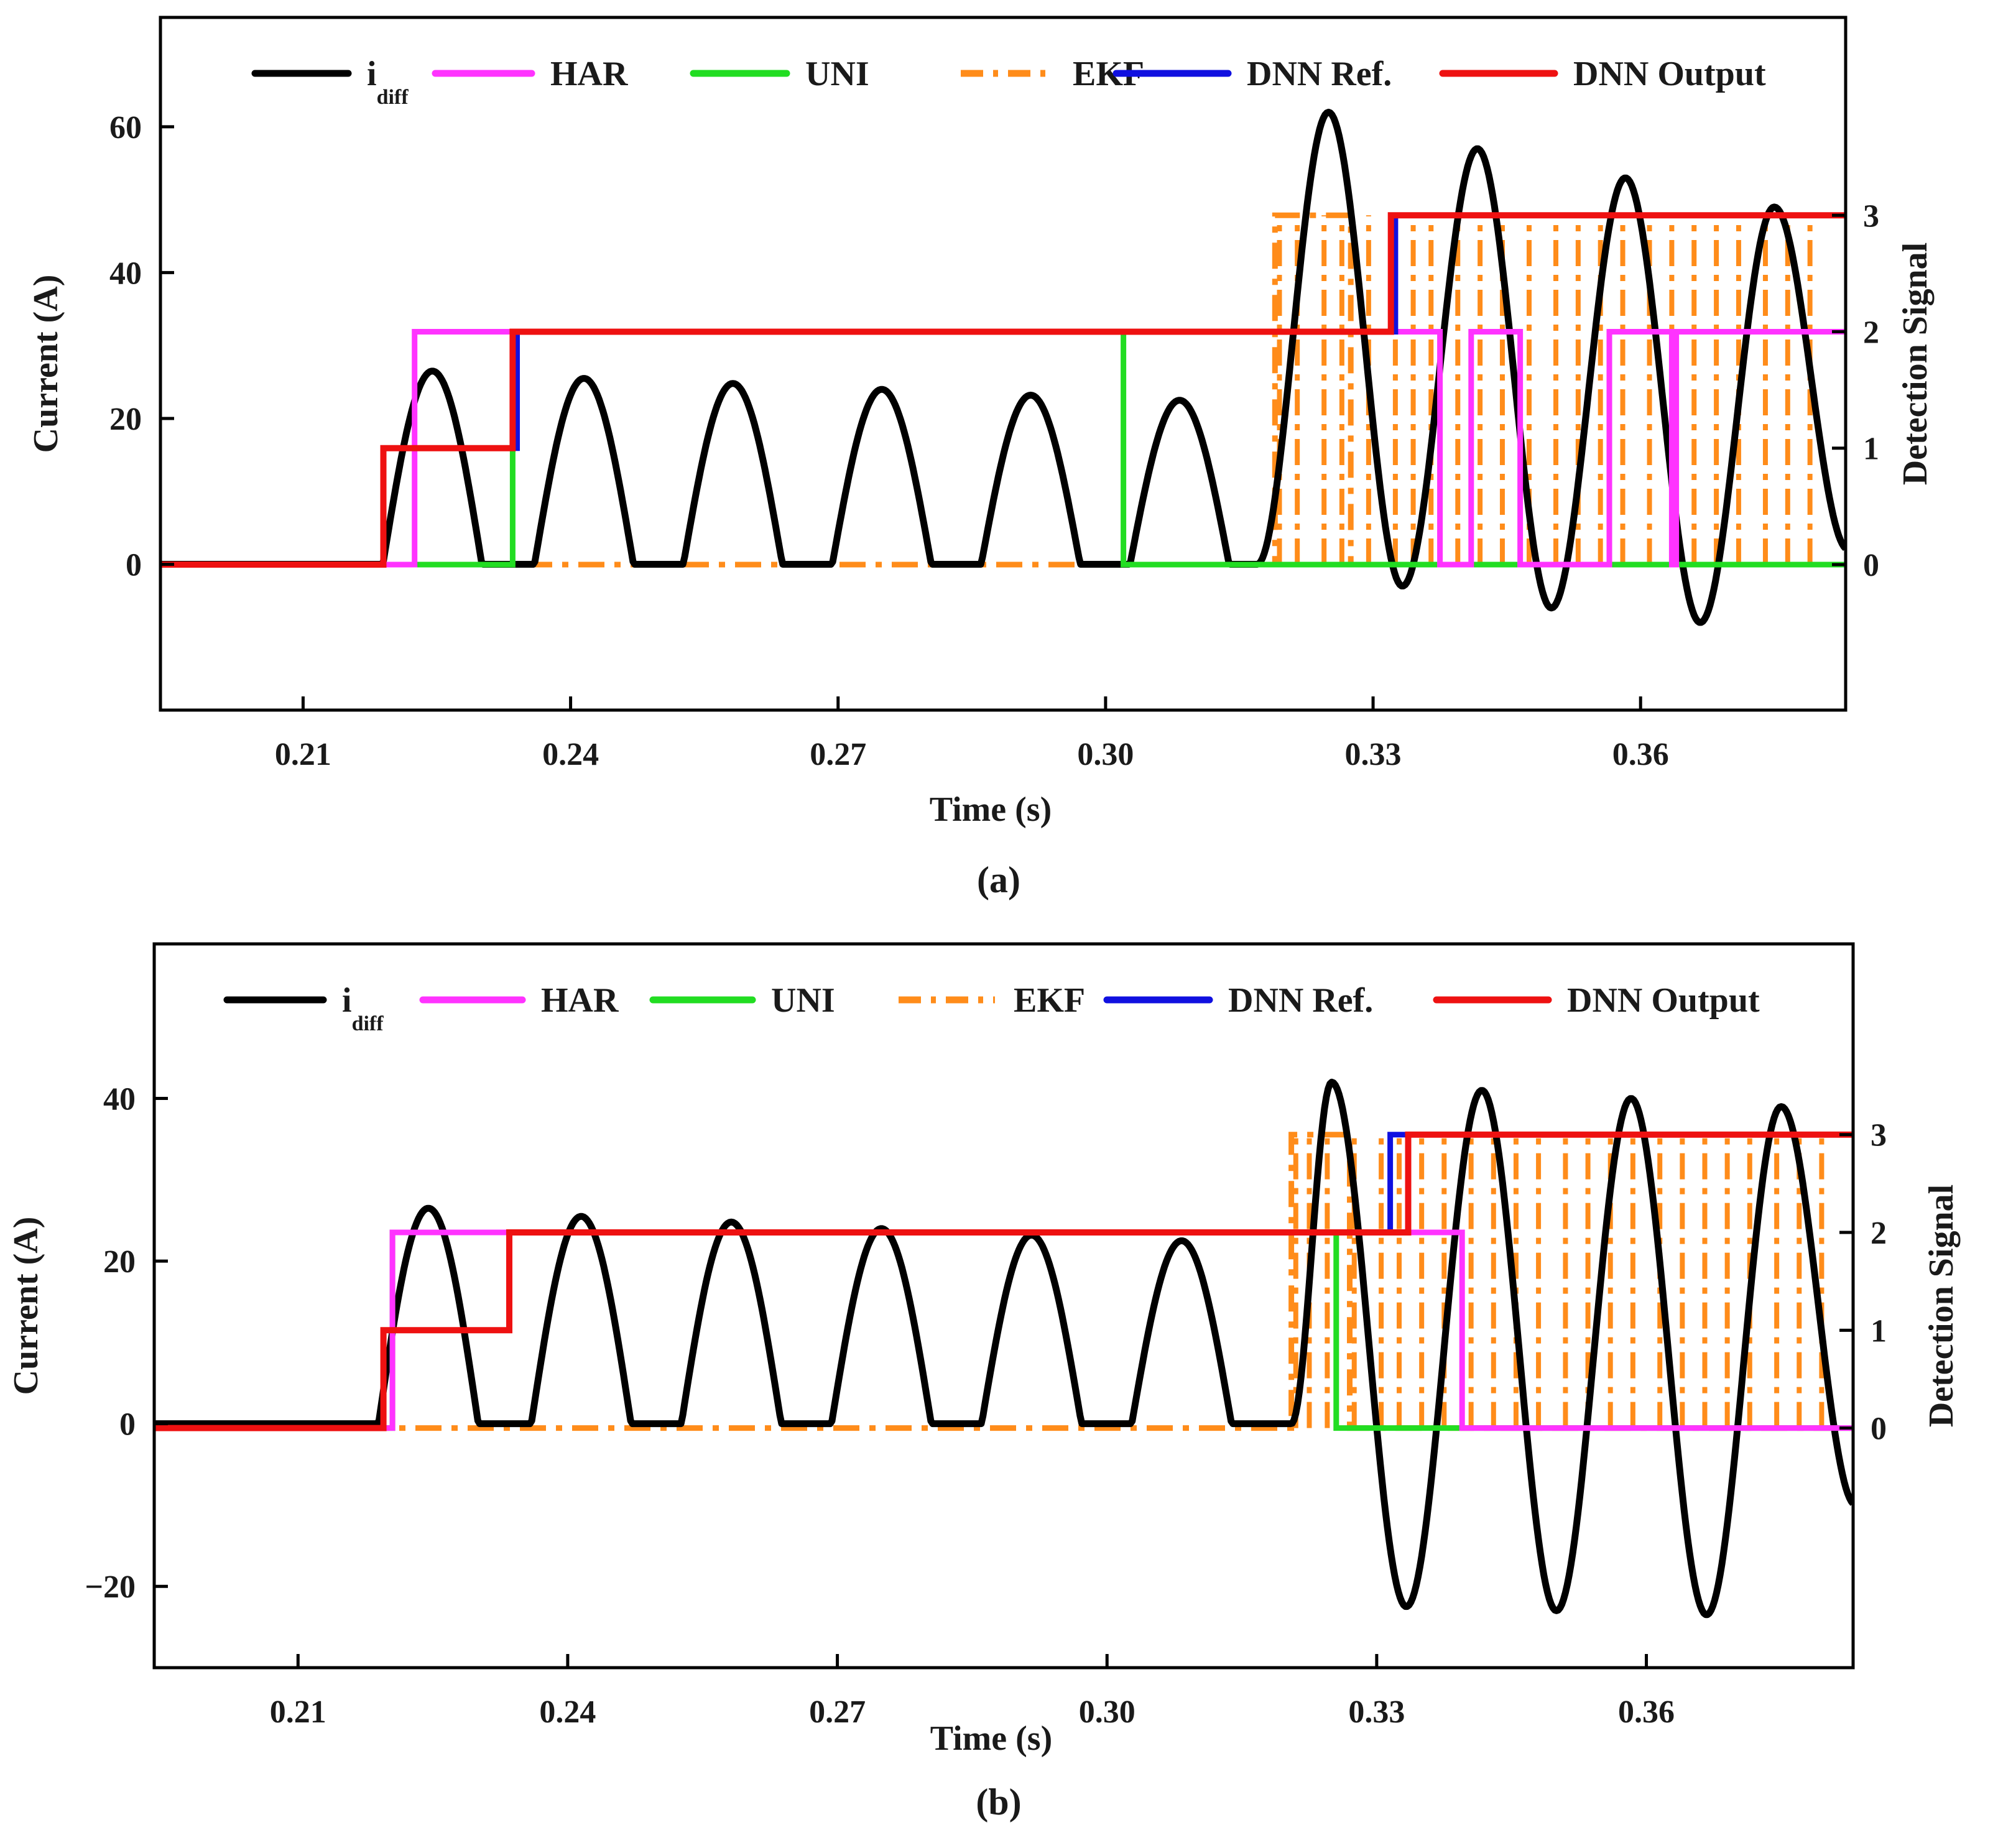 This screenshot has width=1998, height=1848. I want to click on y-left-tick-label-b-0: −20, so click(110, 1587).